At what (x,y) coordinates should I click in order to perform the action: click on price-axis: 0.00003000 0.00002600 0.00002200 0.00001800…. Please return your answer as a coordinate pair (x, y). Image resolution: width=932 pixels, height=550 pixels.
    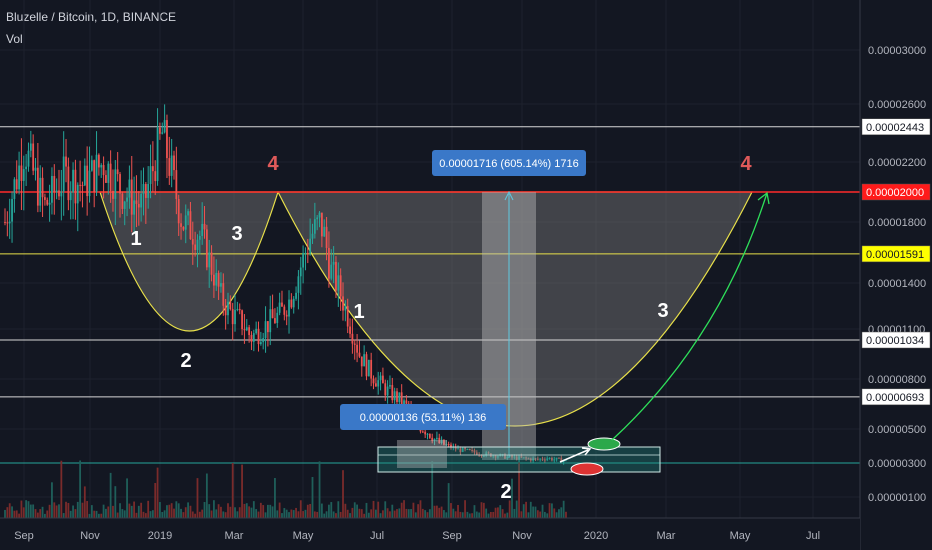
    Looking at the image, I should click on (895, 275).